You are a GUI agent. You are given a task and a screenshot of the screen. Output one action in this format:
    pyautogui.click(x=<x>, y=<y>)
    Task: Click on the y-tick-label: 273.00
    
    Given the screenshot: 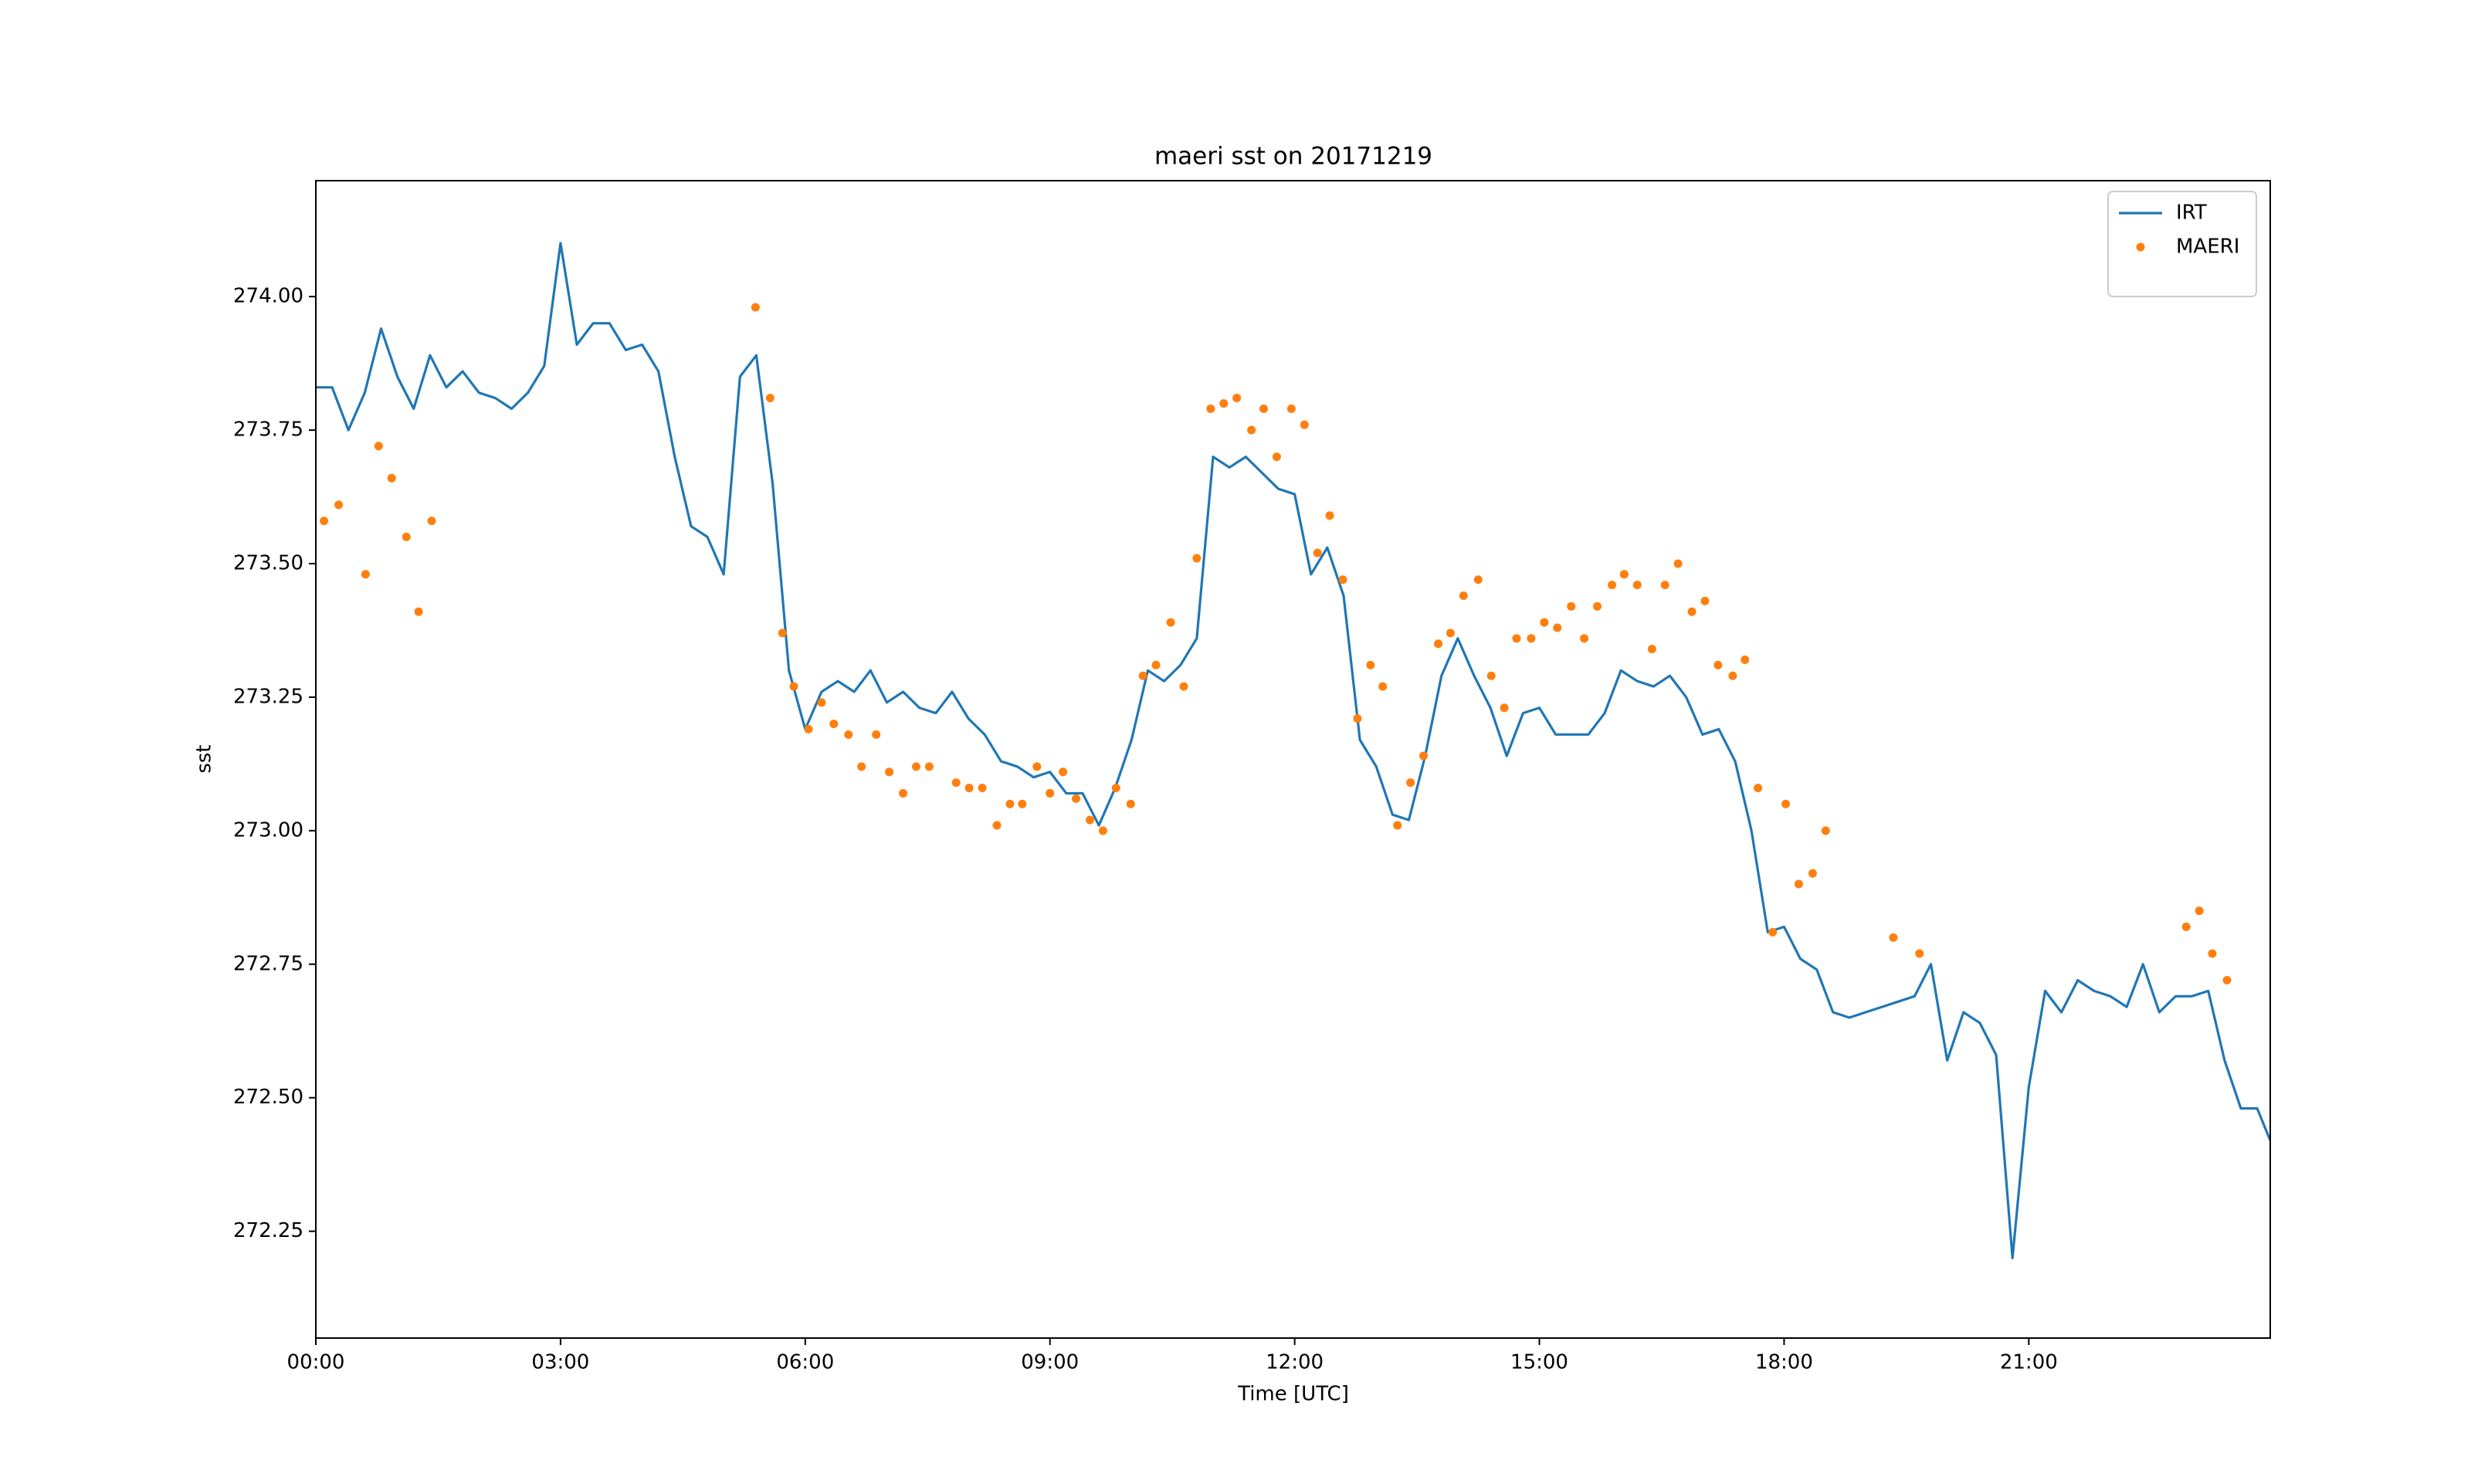 What is the action you would take?
    pyautogui.click(x=268, y=830)
    